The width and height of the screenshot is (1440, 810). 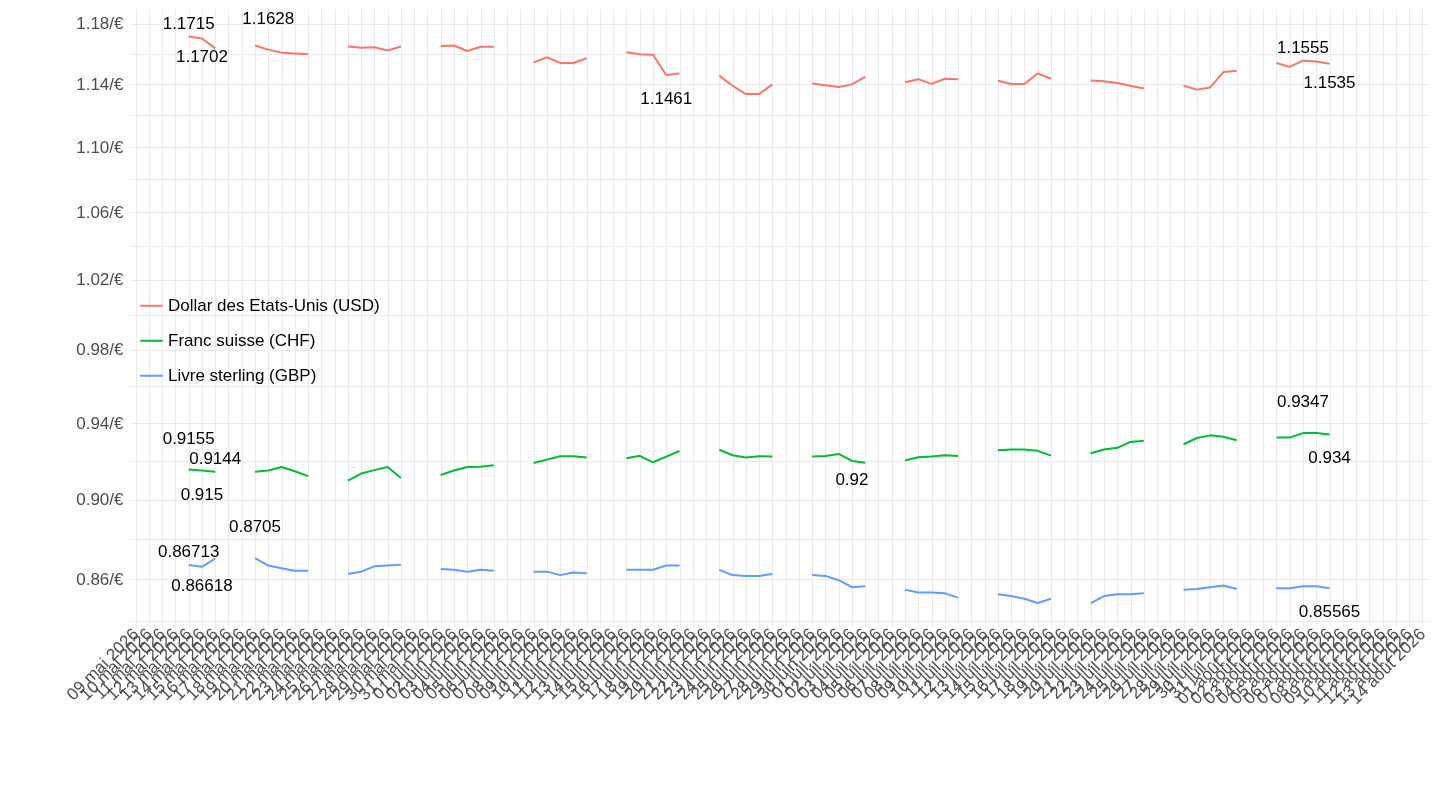 I want to click on y-tick-label: 0.94/€, so click(x=100, y=423).